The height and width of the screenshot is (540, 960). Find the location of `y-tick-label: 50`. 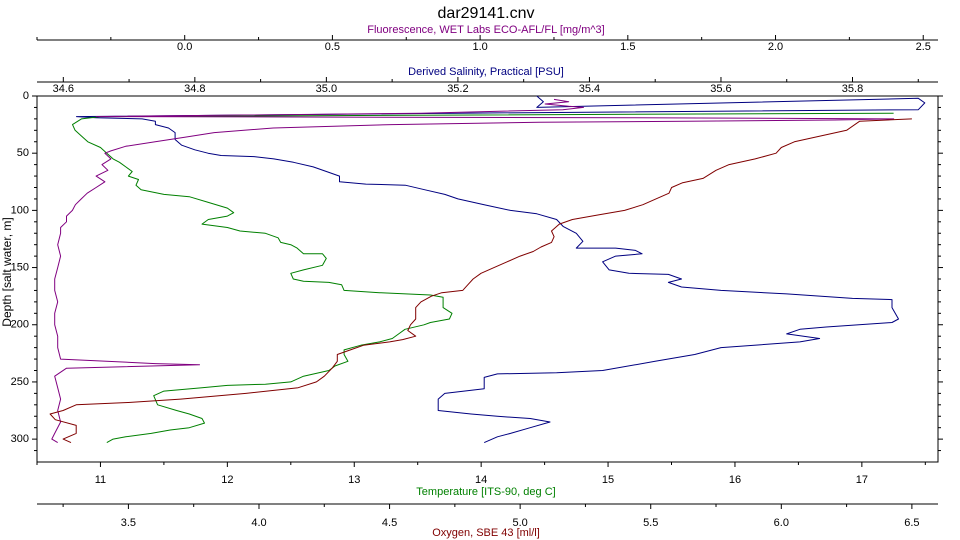

y-tick-label: 50 is located at coordinates (23, 153).